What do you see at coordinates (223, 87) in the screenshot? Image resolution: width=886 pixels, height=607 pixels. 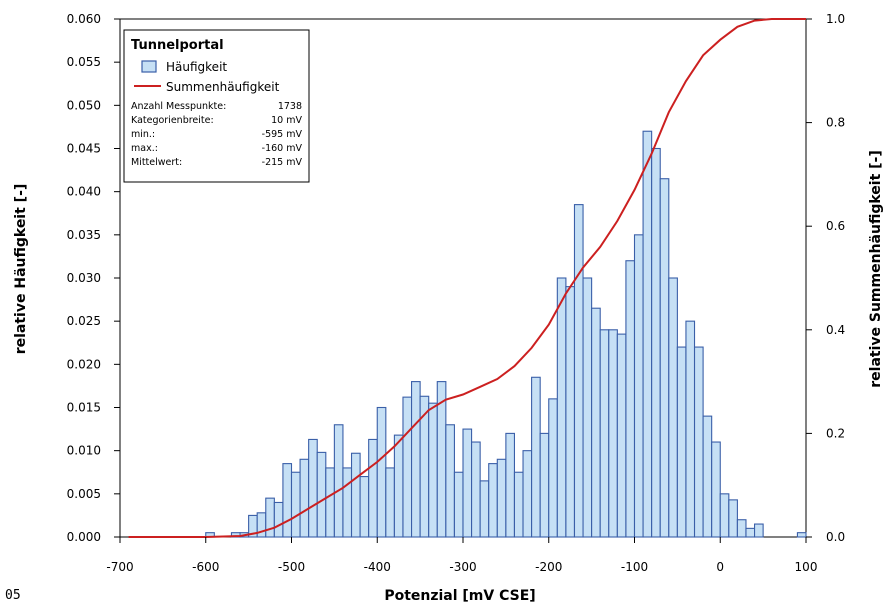 I see `legend-label-line: Summenhäufigkeit` at bounding box center [223, 87].